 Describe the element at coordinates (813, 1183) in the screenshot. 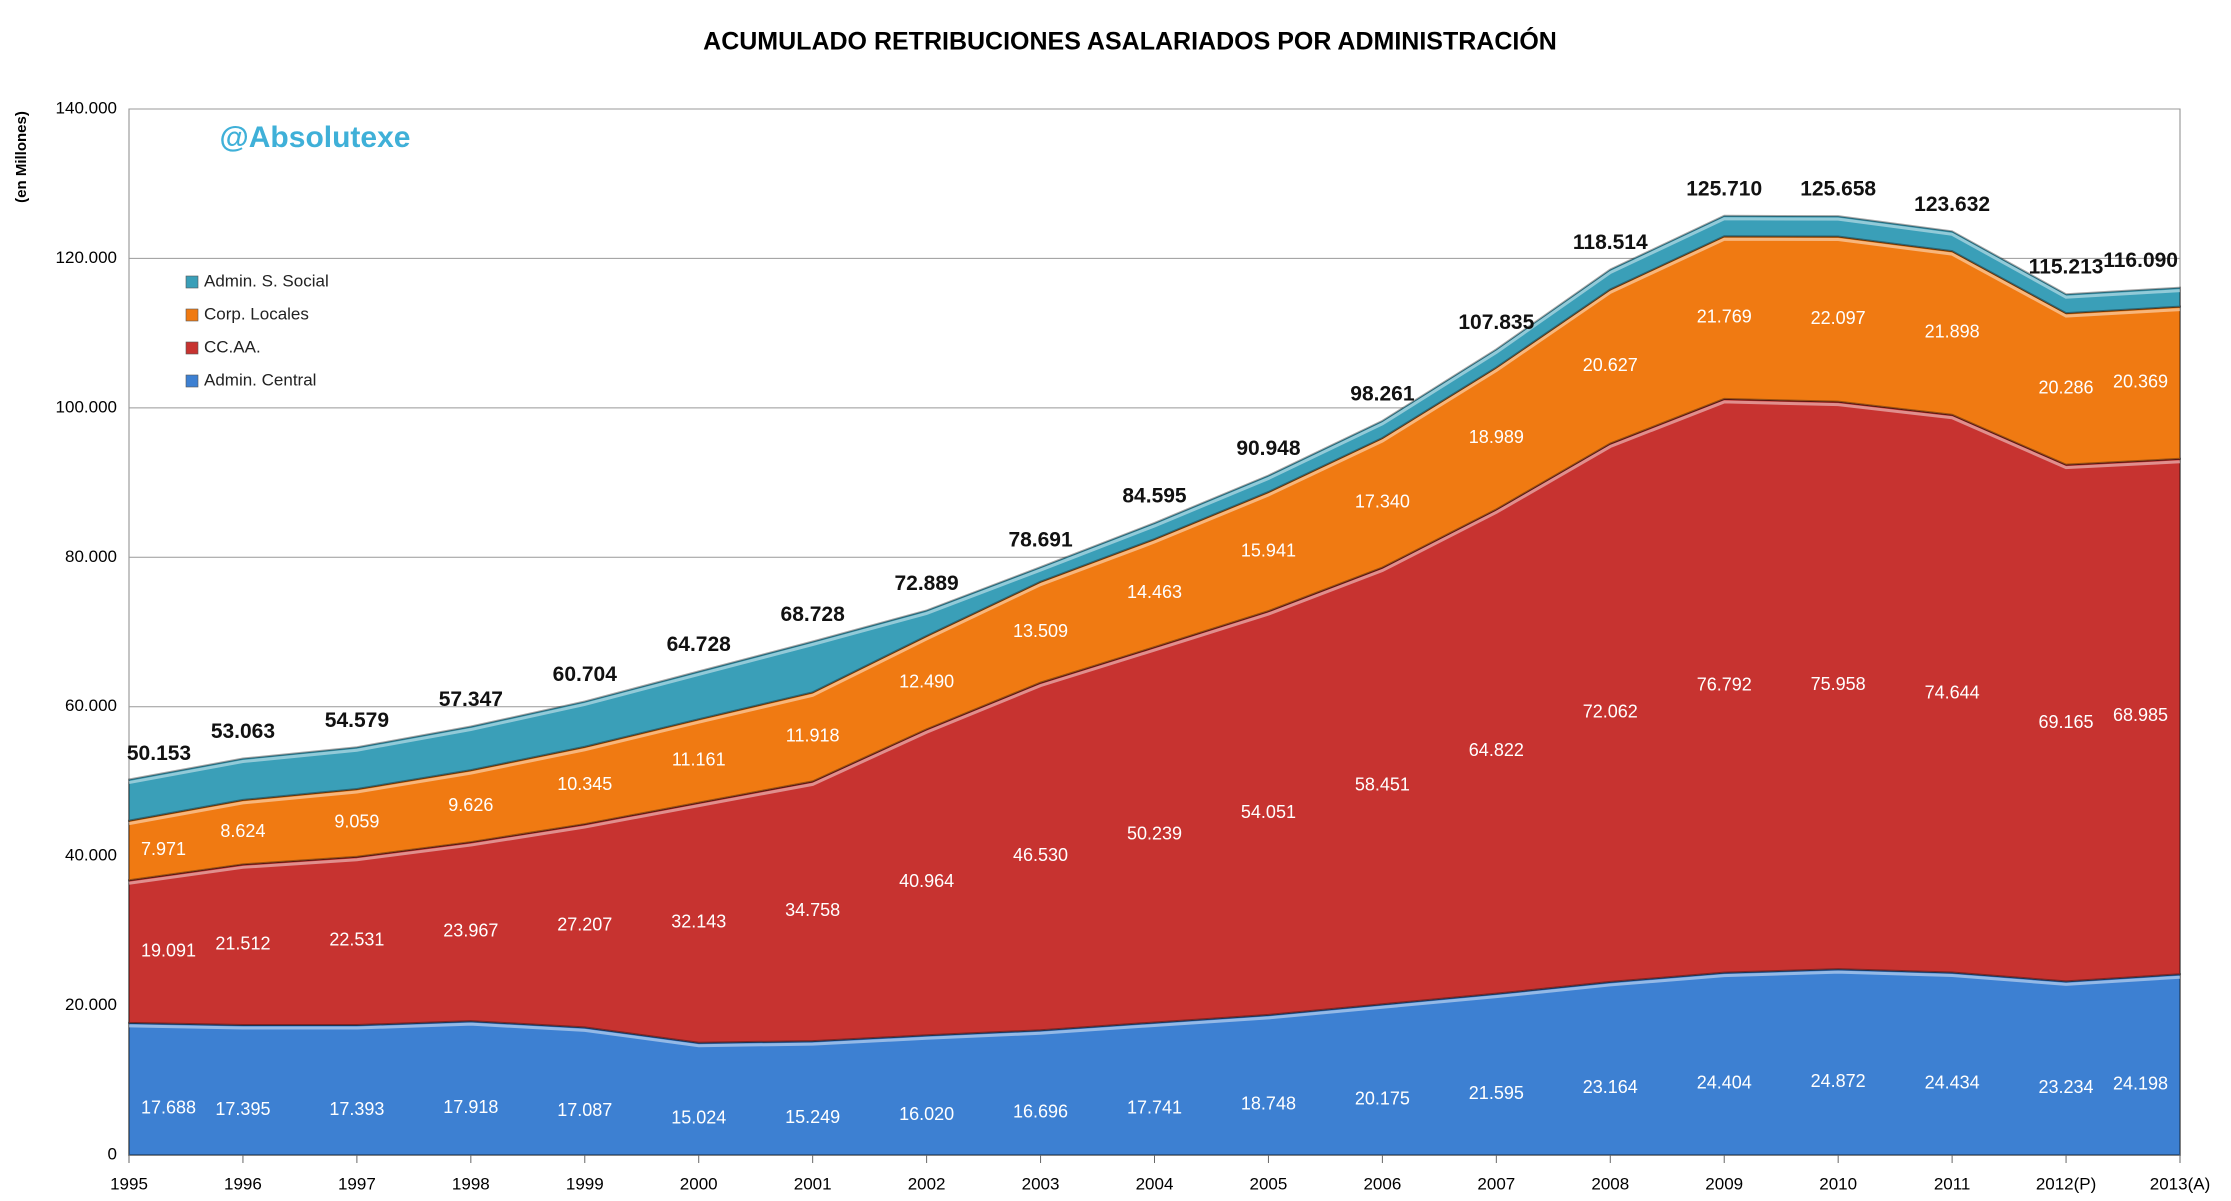

I see `x-tick-label: 2001` at that location.